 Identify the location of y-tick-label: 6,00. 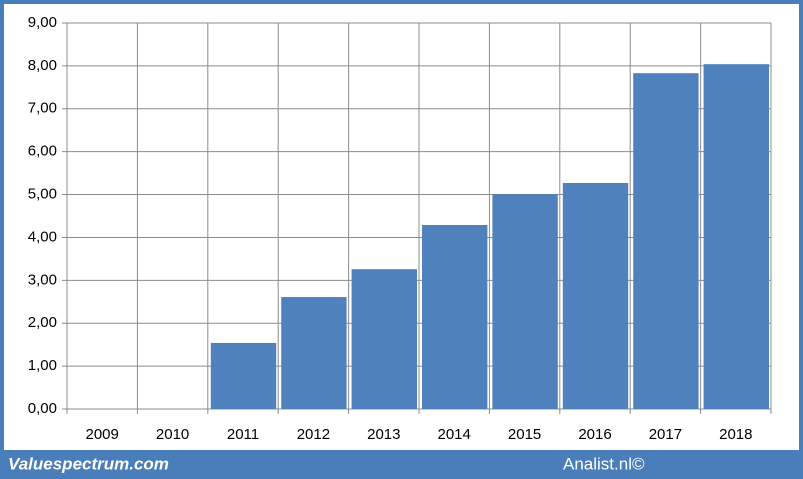
(42, 151).